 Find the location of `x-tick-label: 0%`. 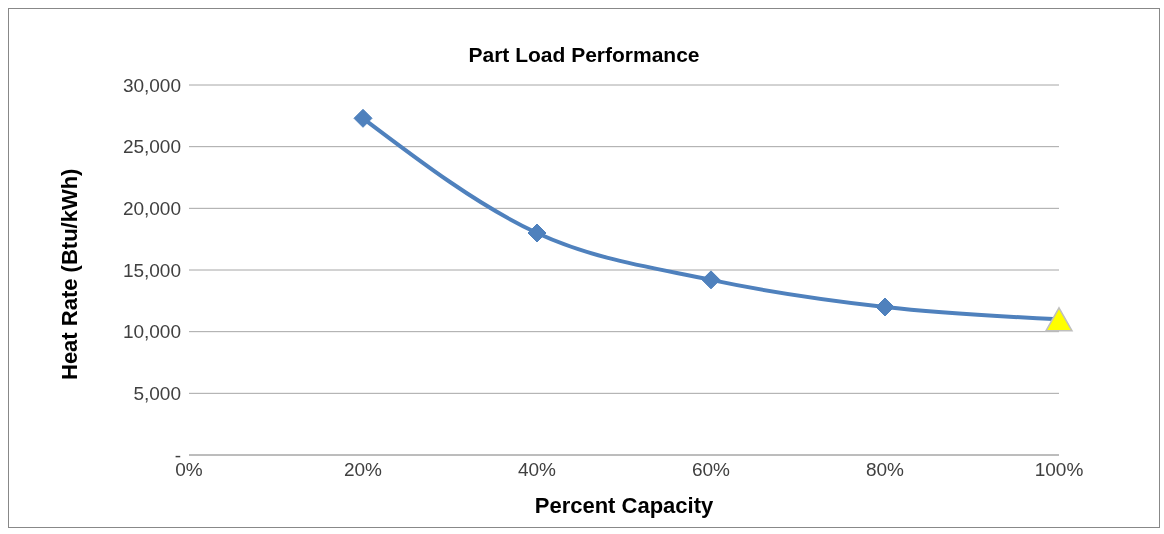

x-tick-label: 0% is located at coordinates (189, 470).